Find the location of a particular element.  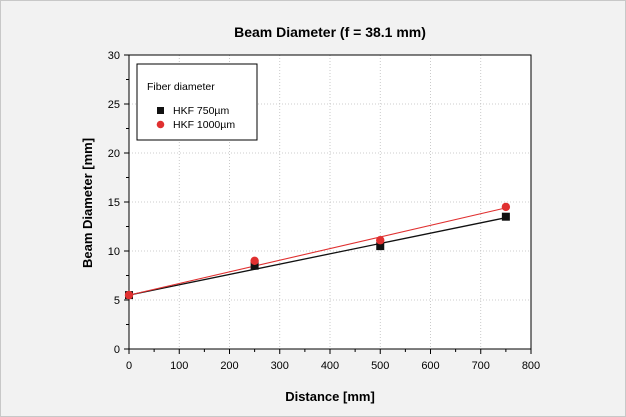

x-tick-label: 700 is located at coordinates (481, 366).